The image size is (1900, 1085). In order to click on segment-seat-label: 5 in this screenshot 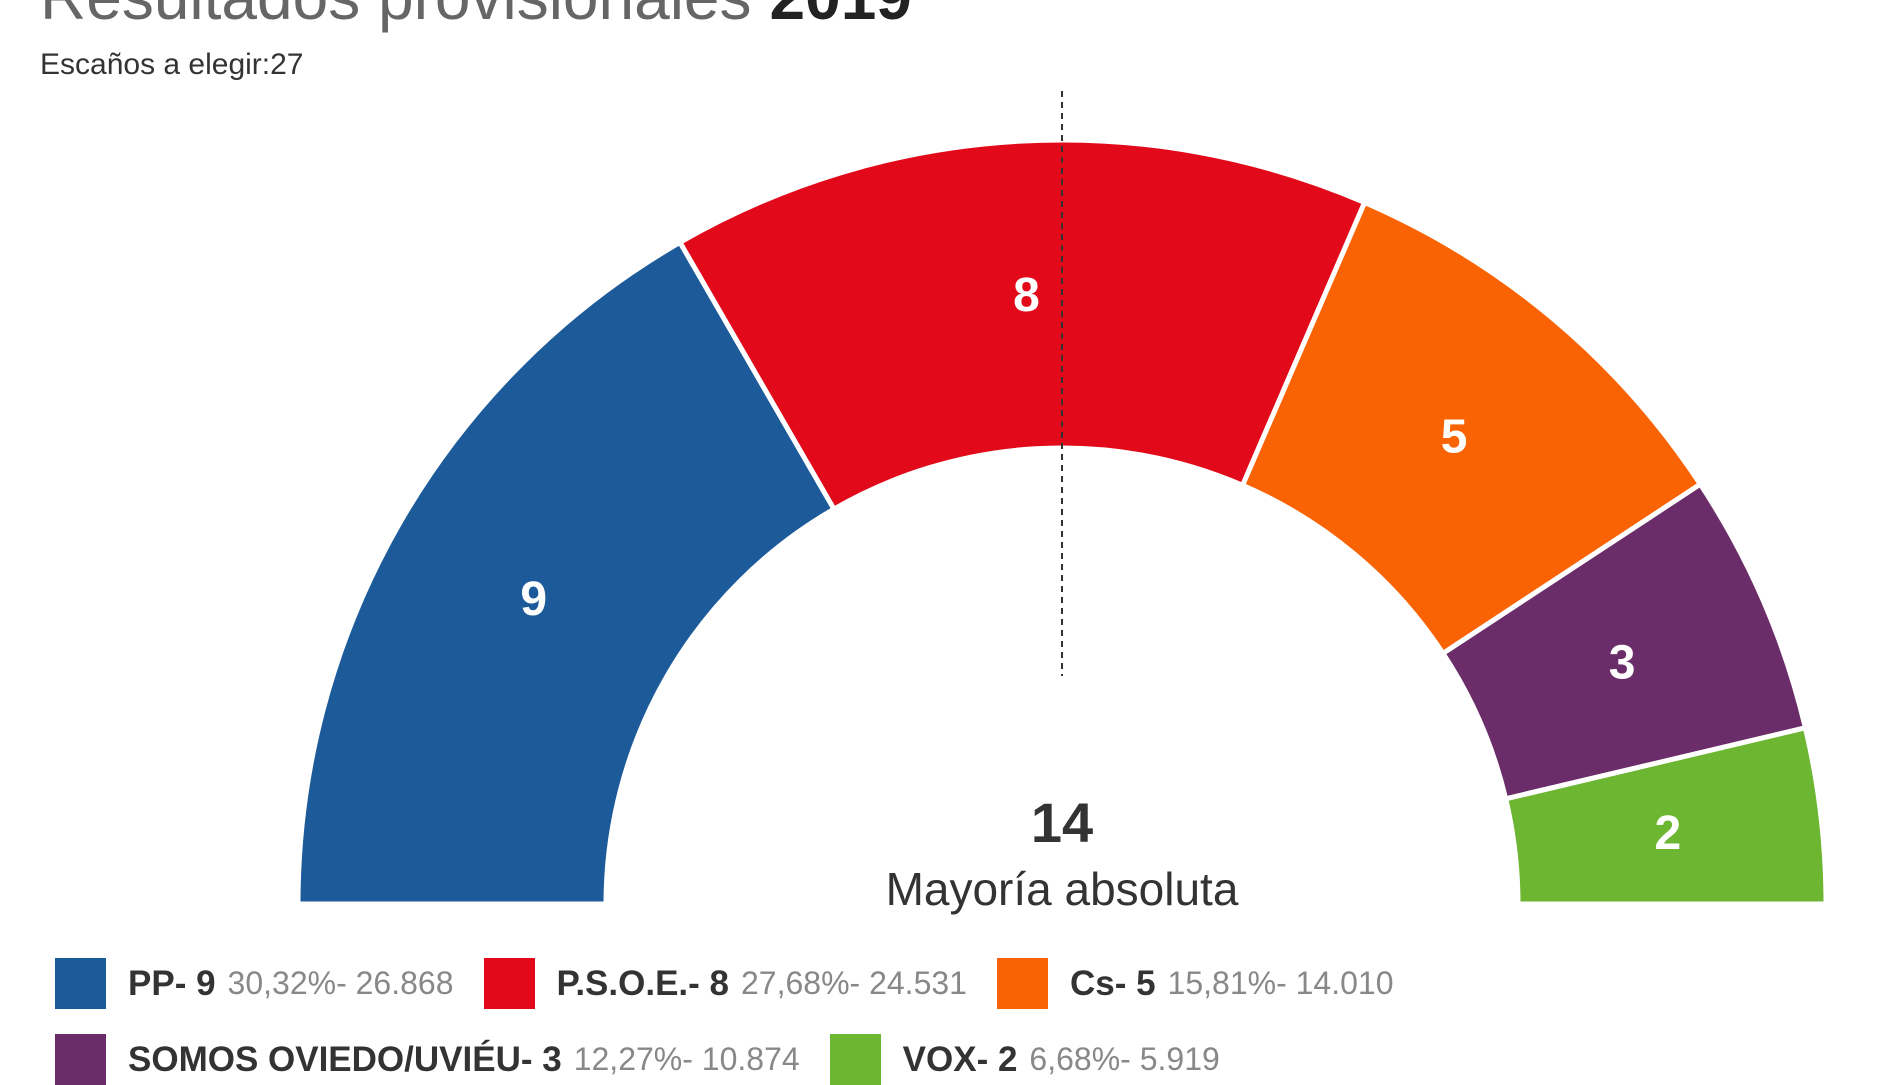, I will do `click(1454, 437)`.